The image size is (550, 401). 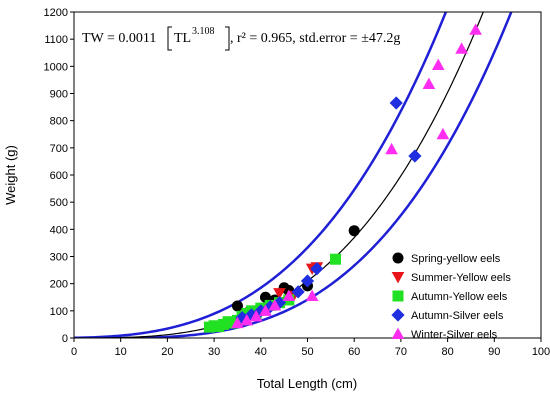 I want to click on legend-label: Summer-Yellow eels, so click(x=461, y=278).